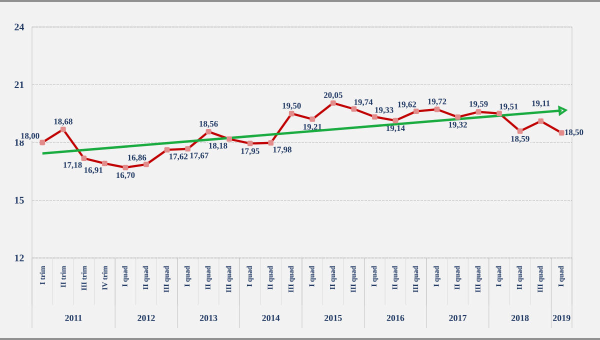 The image size is (600, 340). Describe the element at coordinates (137, 158) in the screenshot. I see `data-label: 16,86` at that location.